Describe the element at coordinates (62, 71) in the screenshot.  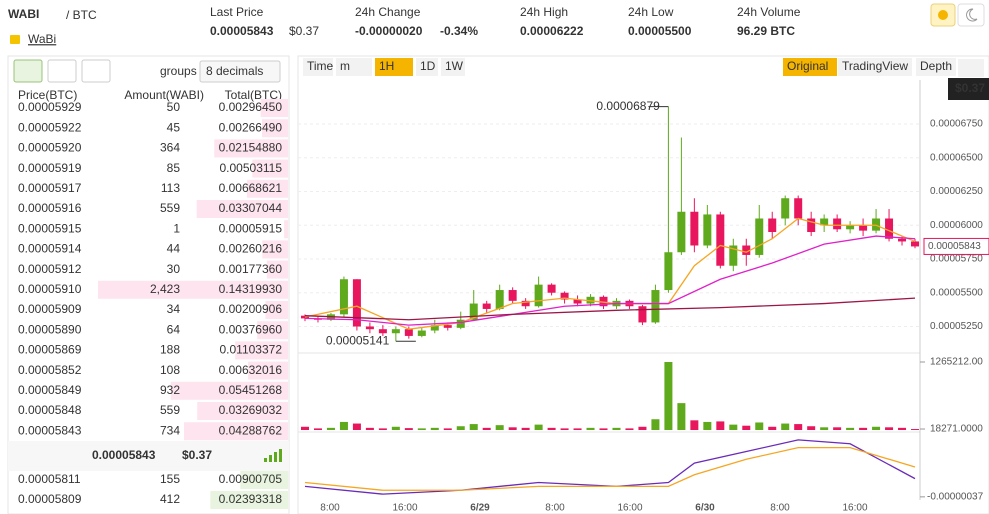
I see `view-bids-button` at that location.